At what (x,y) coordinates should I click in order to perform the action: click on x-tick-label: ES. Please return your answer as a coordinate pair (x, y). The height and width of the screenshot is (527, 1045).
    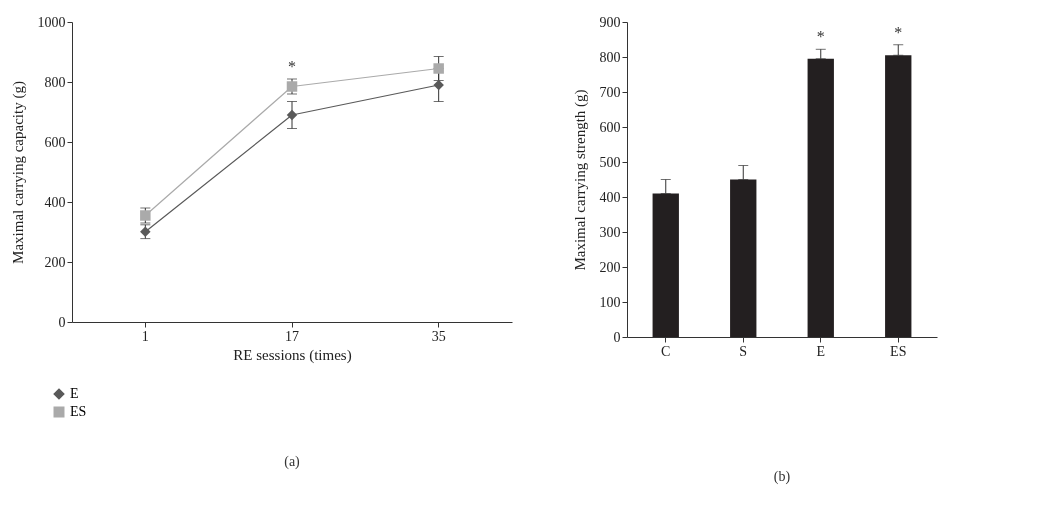
    Looking at the image, I should click on (898, 351).